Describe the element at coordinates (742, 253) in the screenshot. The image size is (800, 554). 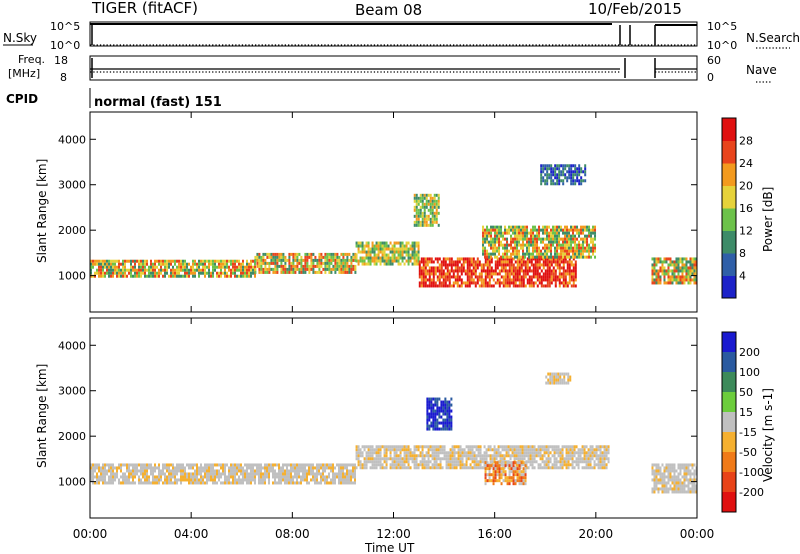
I see `colorbar-tick-label: 8` at that location.